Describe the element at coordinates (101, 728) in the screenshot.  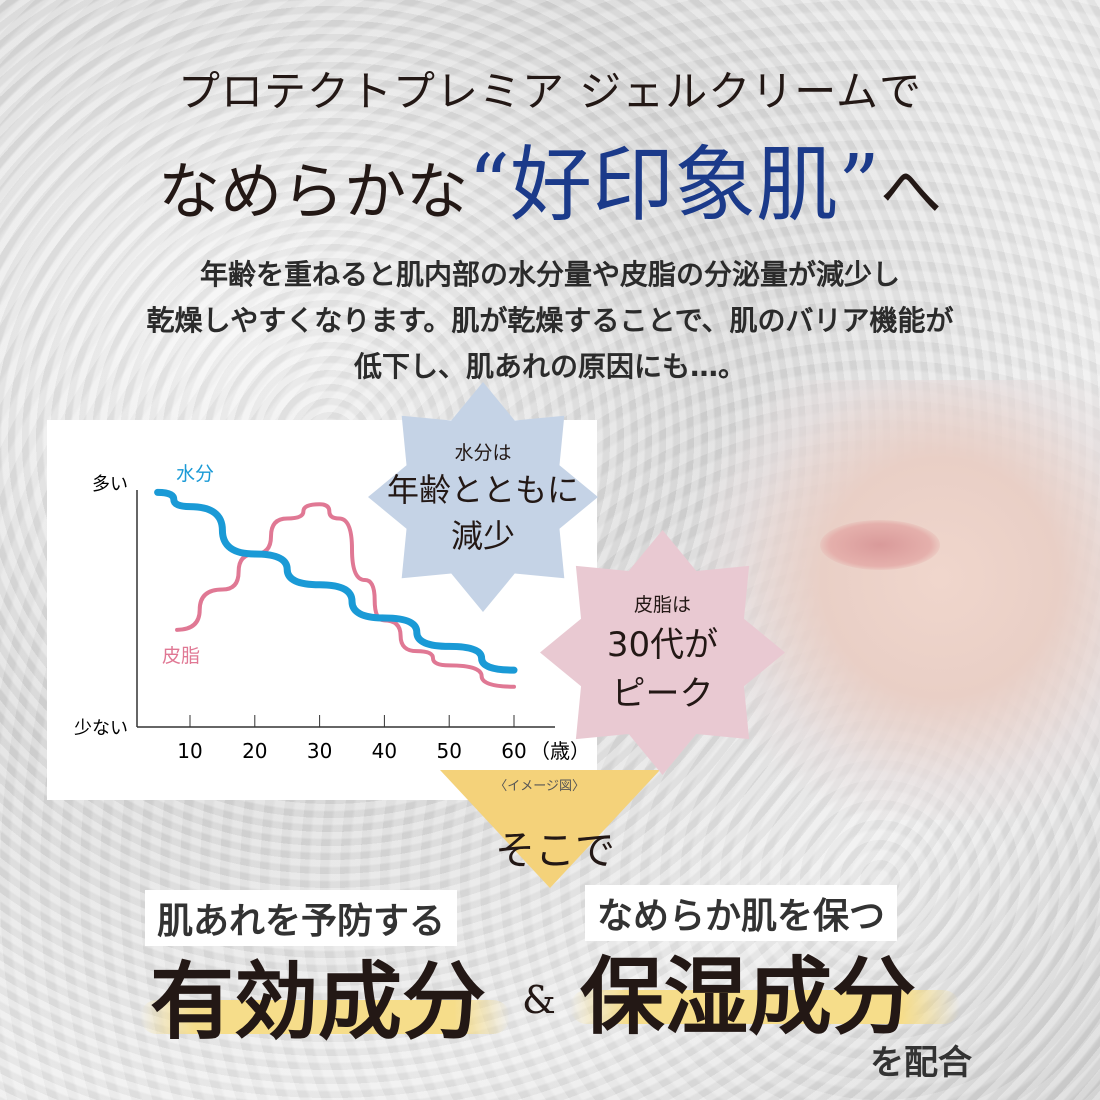
I see `y-label-bottom: 少ない` at that location.